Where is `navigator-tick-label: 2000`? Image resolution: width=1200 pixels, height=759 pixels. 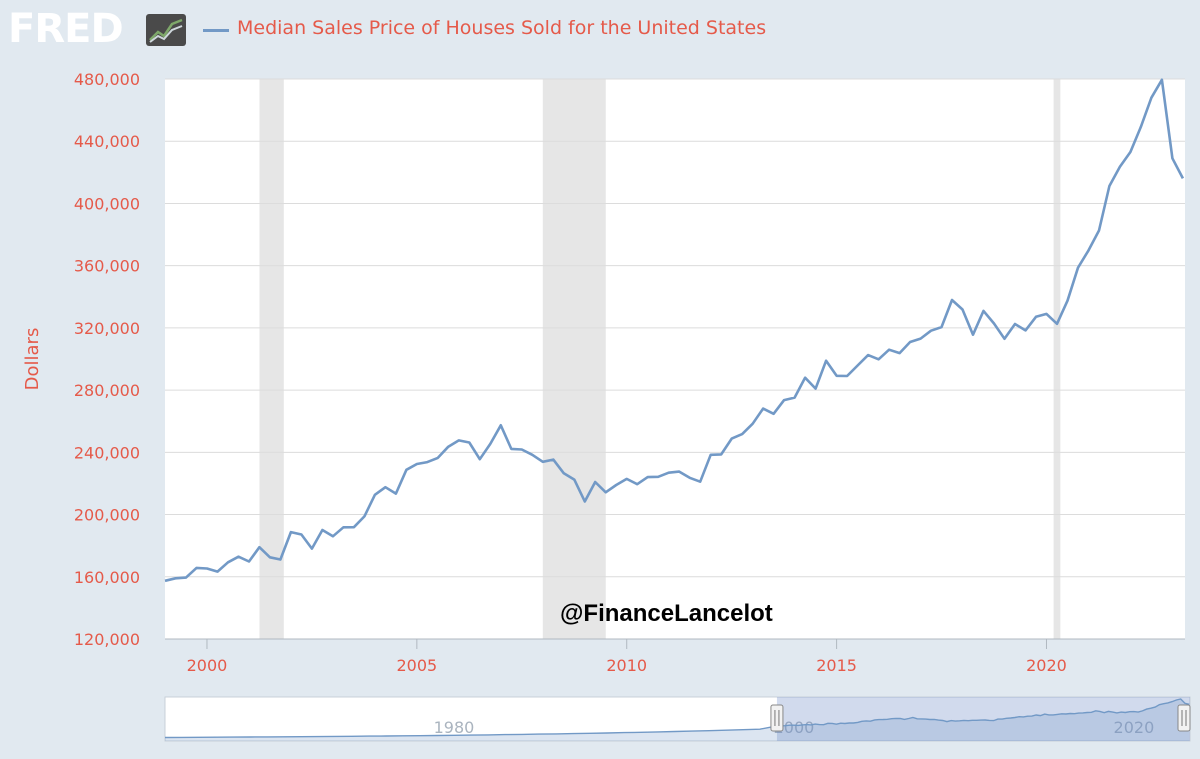
navigator-tick-label: 2000 is located at coordinates (794, 727).